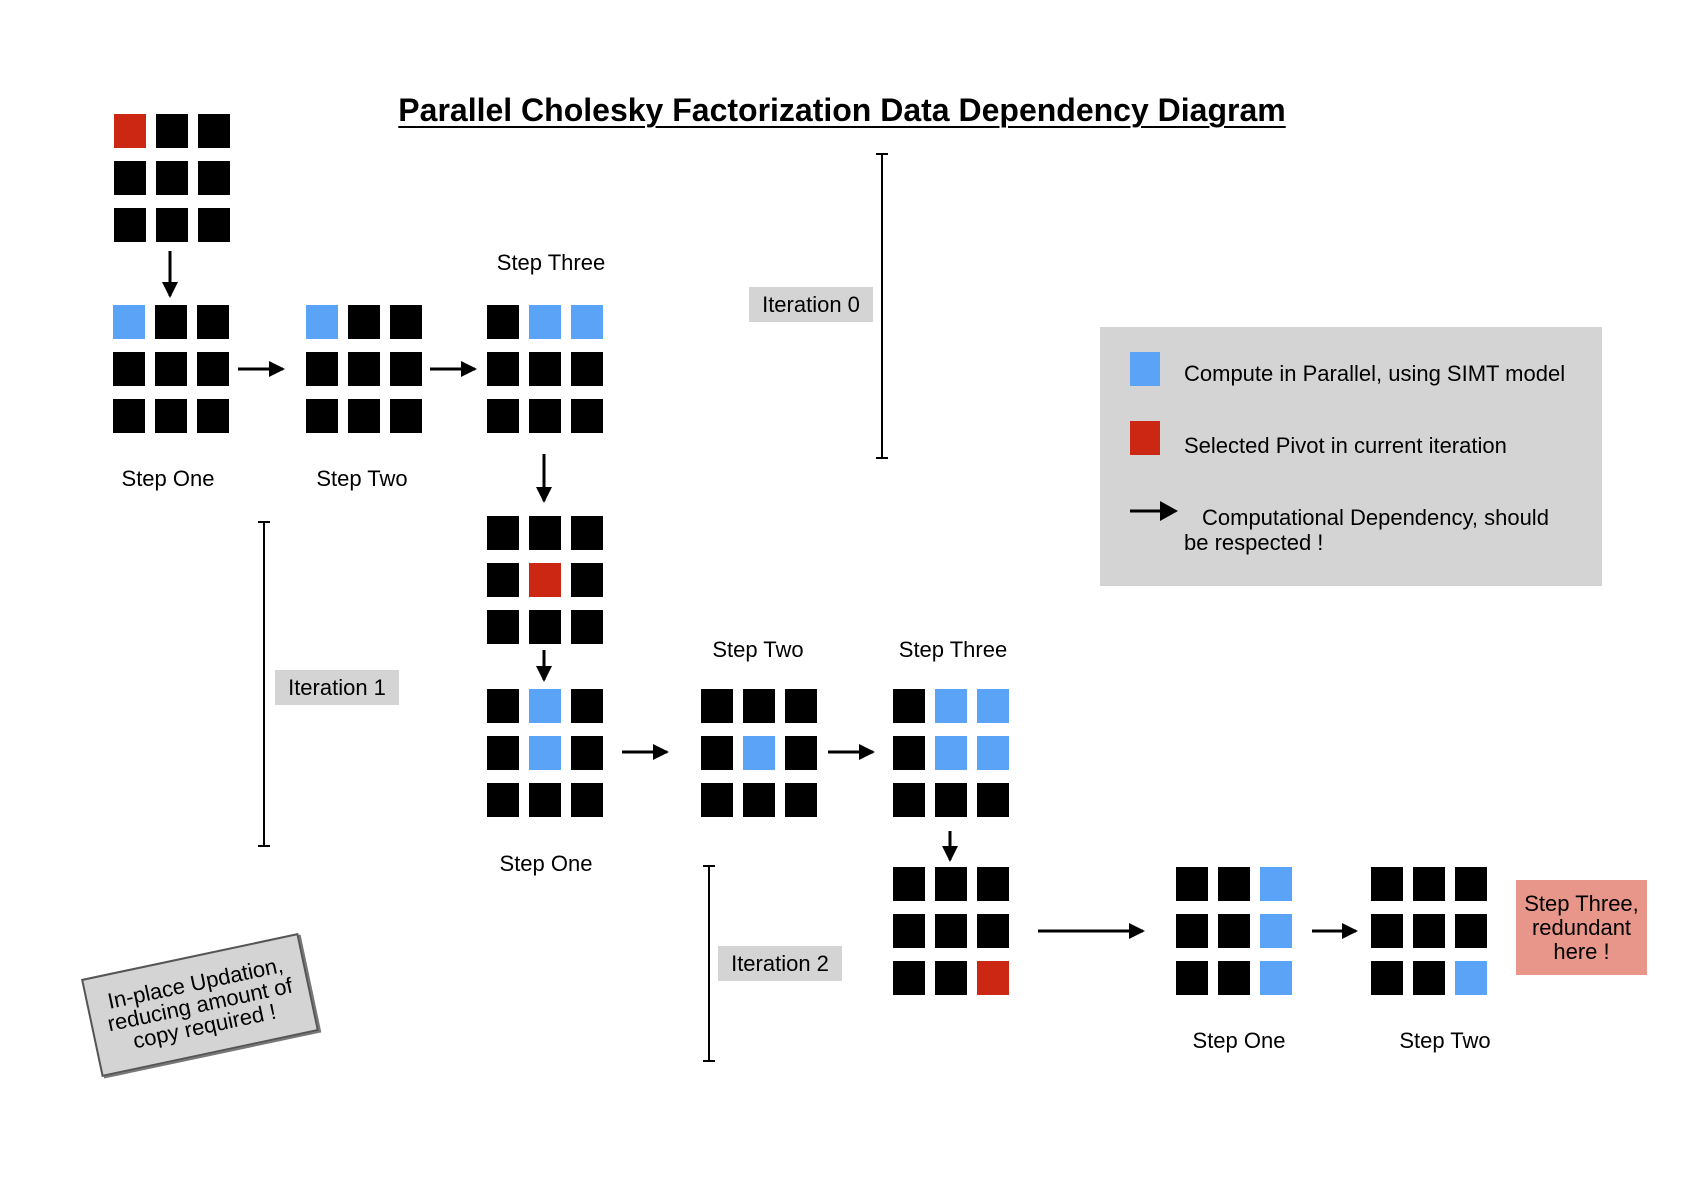 This screenshot has width=1684, height=1190. What do you see at coordinates (546, 863) in the screenshot?
I see `label-iter1-step-one: Step One` at bounding box center [546, 863].